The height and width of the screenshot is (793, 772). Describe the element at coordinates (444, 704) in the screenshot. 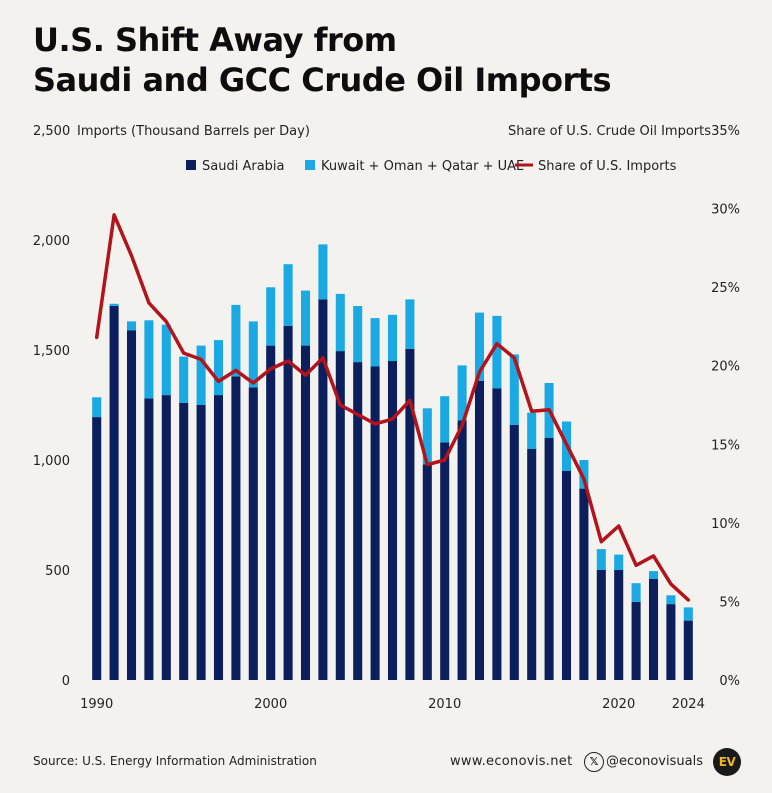

I see `x-tick-label: 2010` at that location.